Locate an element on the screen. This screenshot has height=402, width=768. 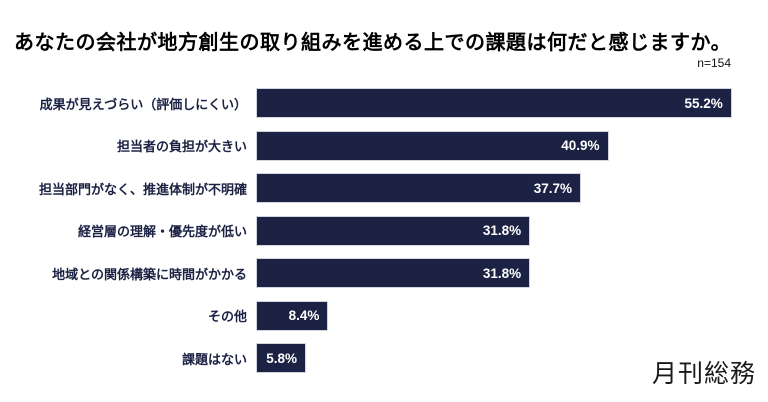
bar: 5.8% is located at coordinates (281, 358).